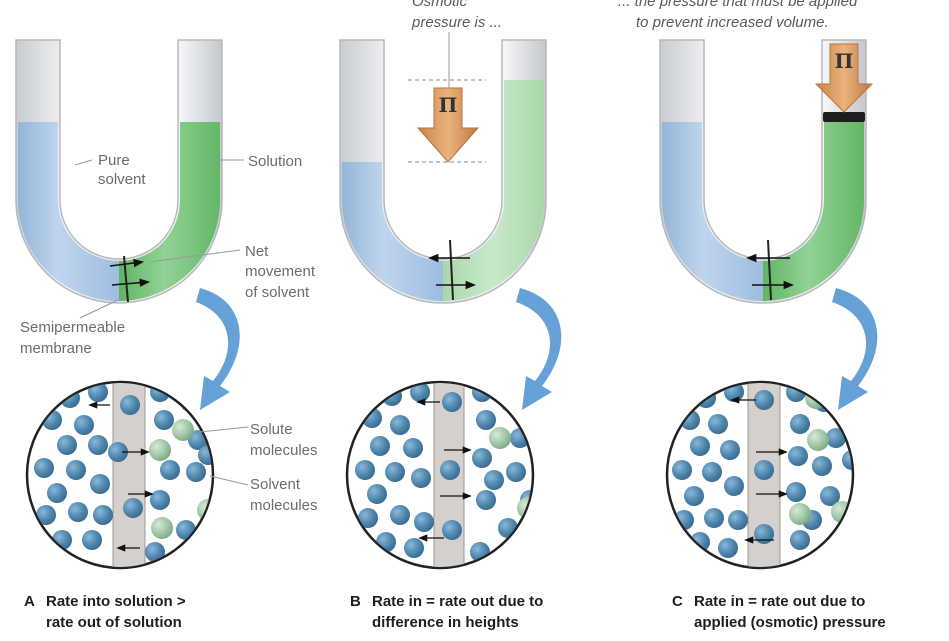 This screenshot has height=641, width=949. Describe the element at coordinates (779, 601) in the screenshot. I see `caption-c-line1: Rate in = rate out due to` at that location.